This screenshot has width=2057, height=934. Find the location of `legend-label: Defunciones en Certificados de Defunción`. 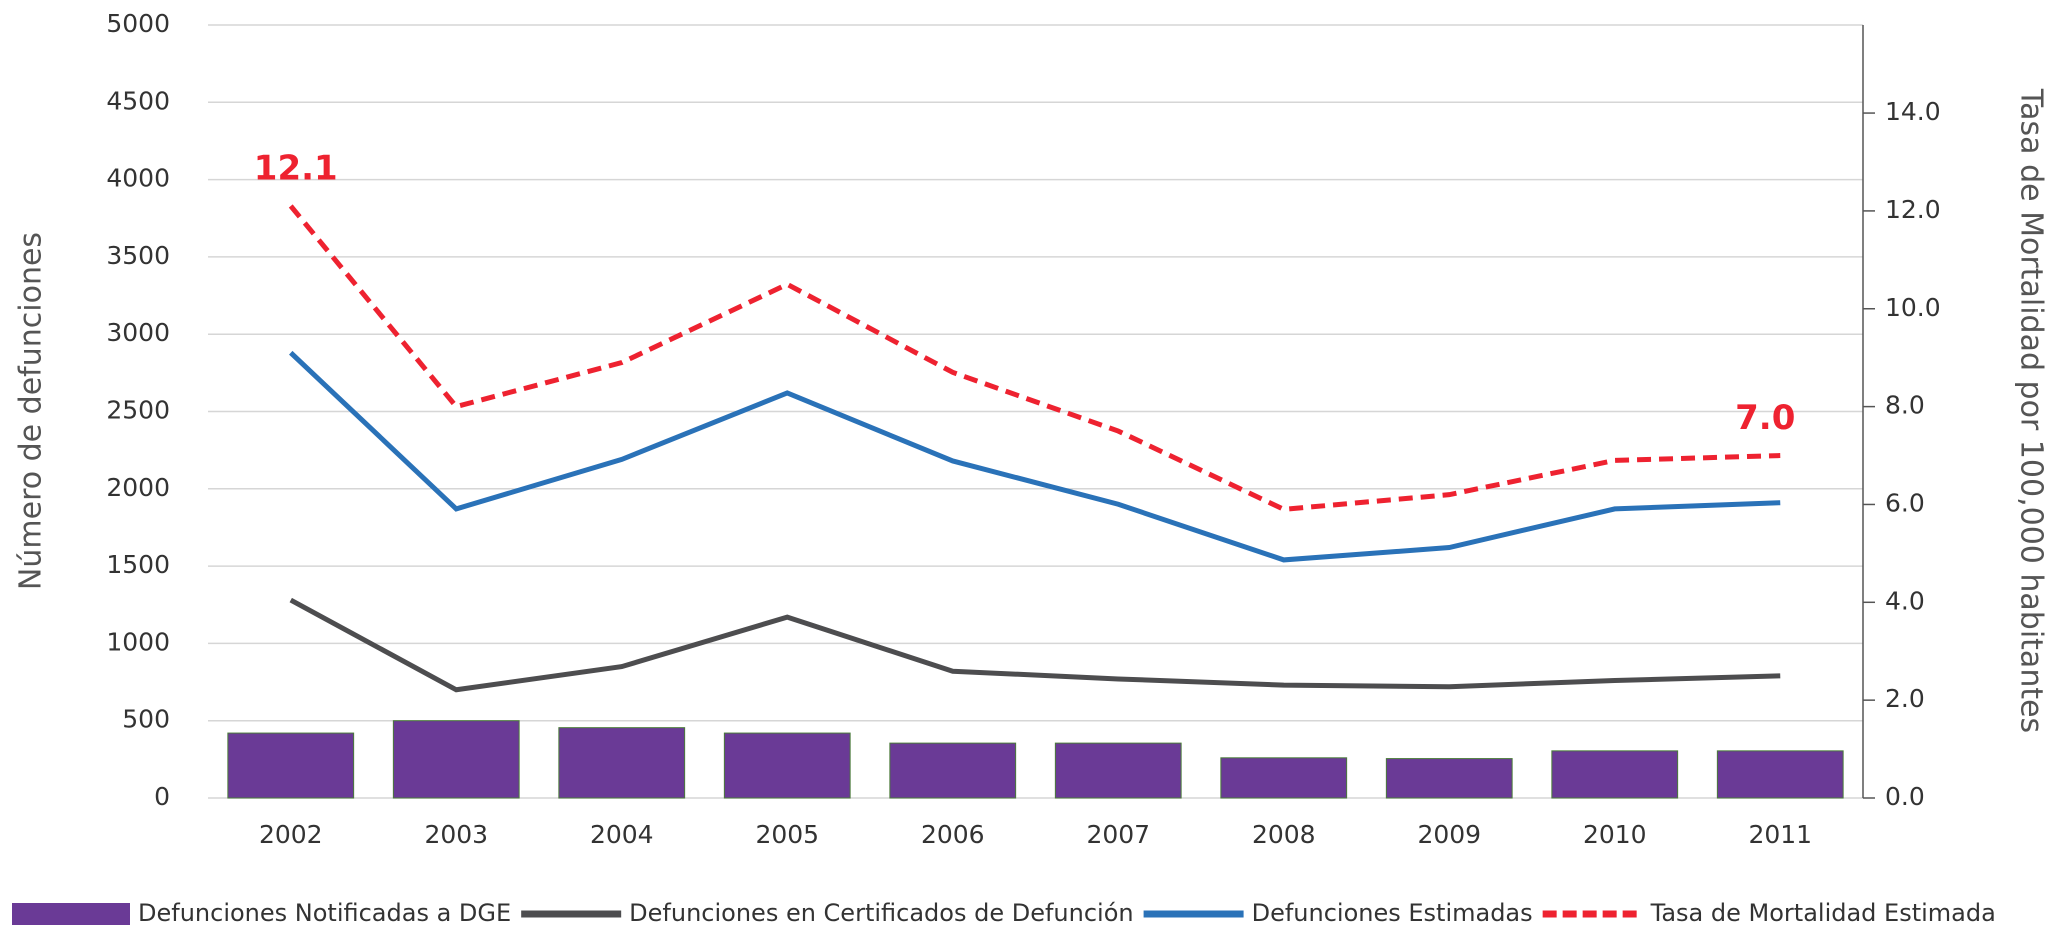

legend-label: Defunciones en Certificados de Defunción is located at coordinates (881, 913).